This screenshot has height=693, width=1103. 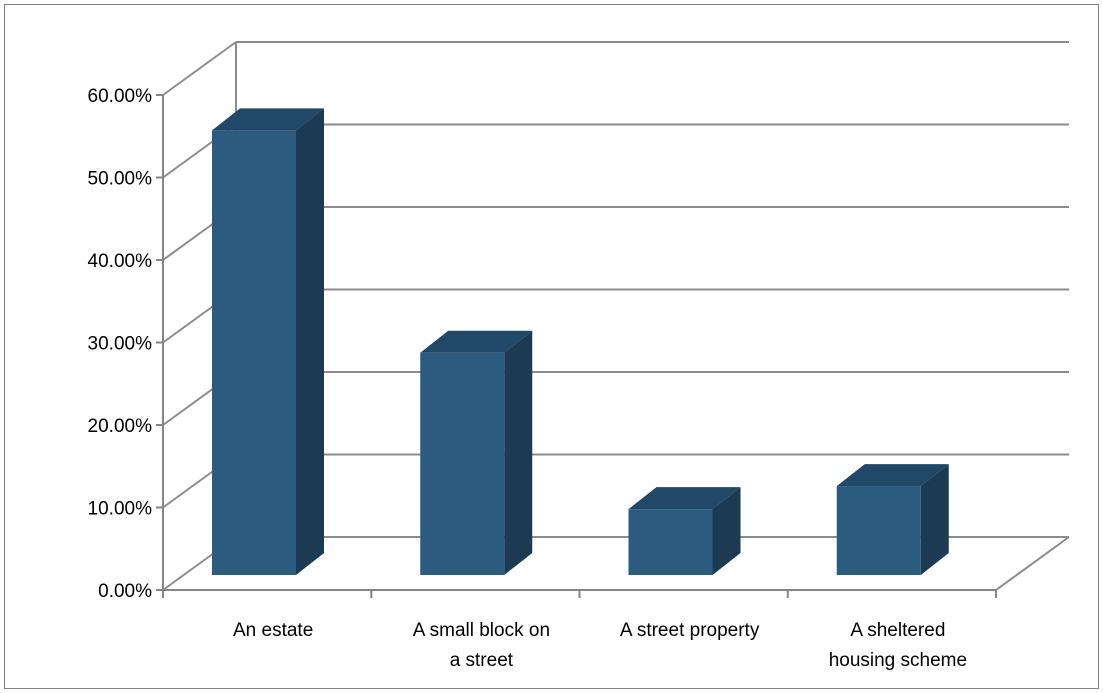 I want to click on y-tick-label: 60.00%, so click(x=120, y=96).